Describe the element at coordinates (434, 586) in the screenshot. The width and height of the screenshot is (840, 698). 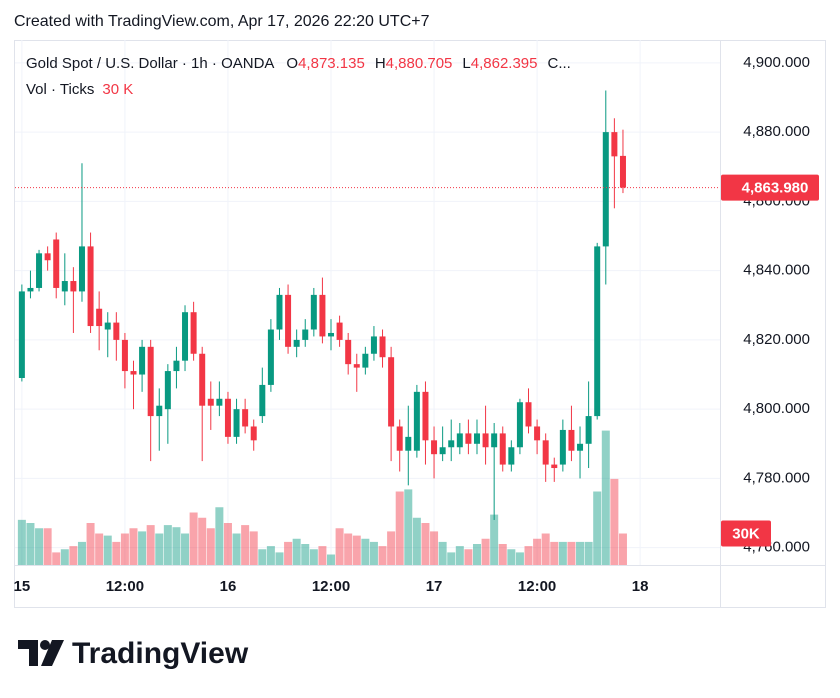
I see `x-tick-label: 17` at that location.